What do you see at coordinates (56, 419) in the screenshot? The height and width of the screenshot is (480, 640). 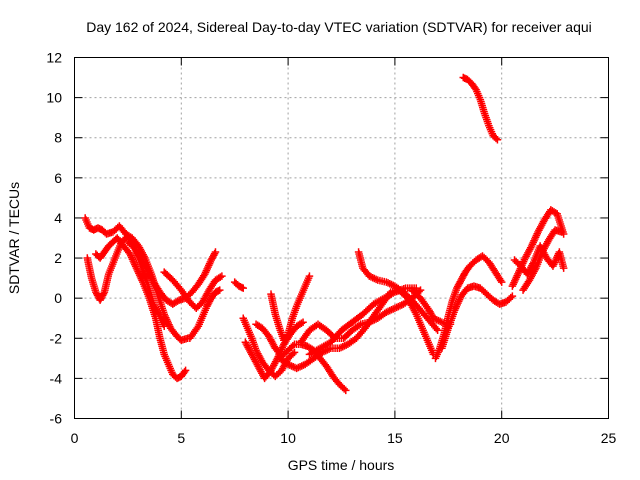 I see `y-tick-label: -6` at bounding box center [56, 419].